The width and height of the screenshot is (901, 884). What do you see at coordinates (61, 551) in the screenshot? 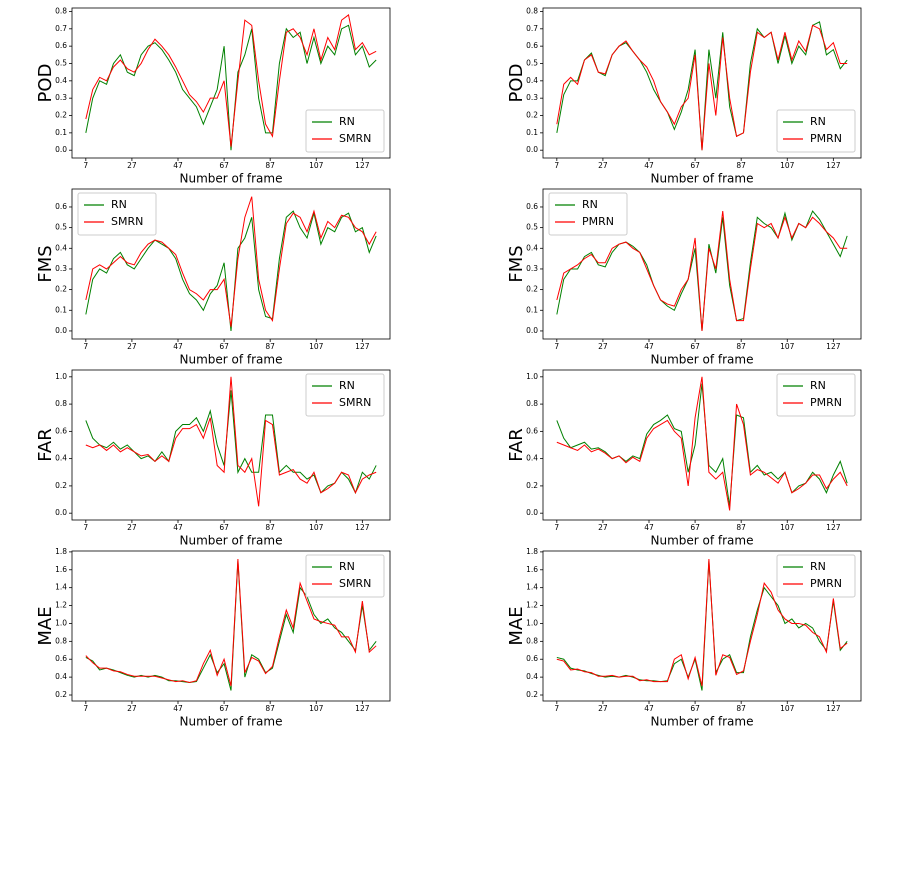
I see `y-tick-label: 1.8` at bounding box center [61, 551].